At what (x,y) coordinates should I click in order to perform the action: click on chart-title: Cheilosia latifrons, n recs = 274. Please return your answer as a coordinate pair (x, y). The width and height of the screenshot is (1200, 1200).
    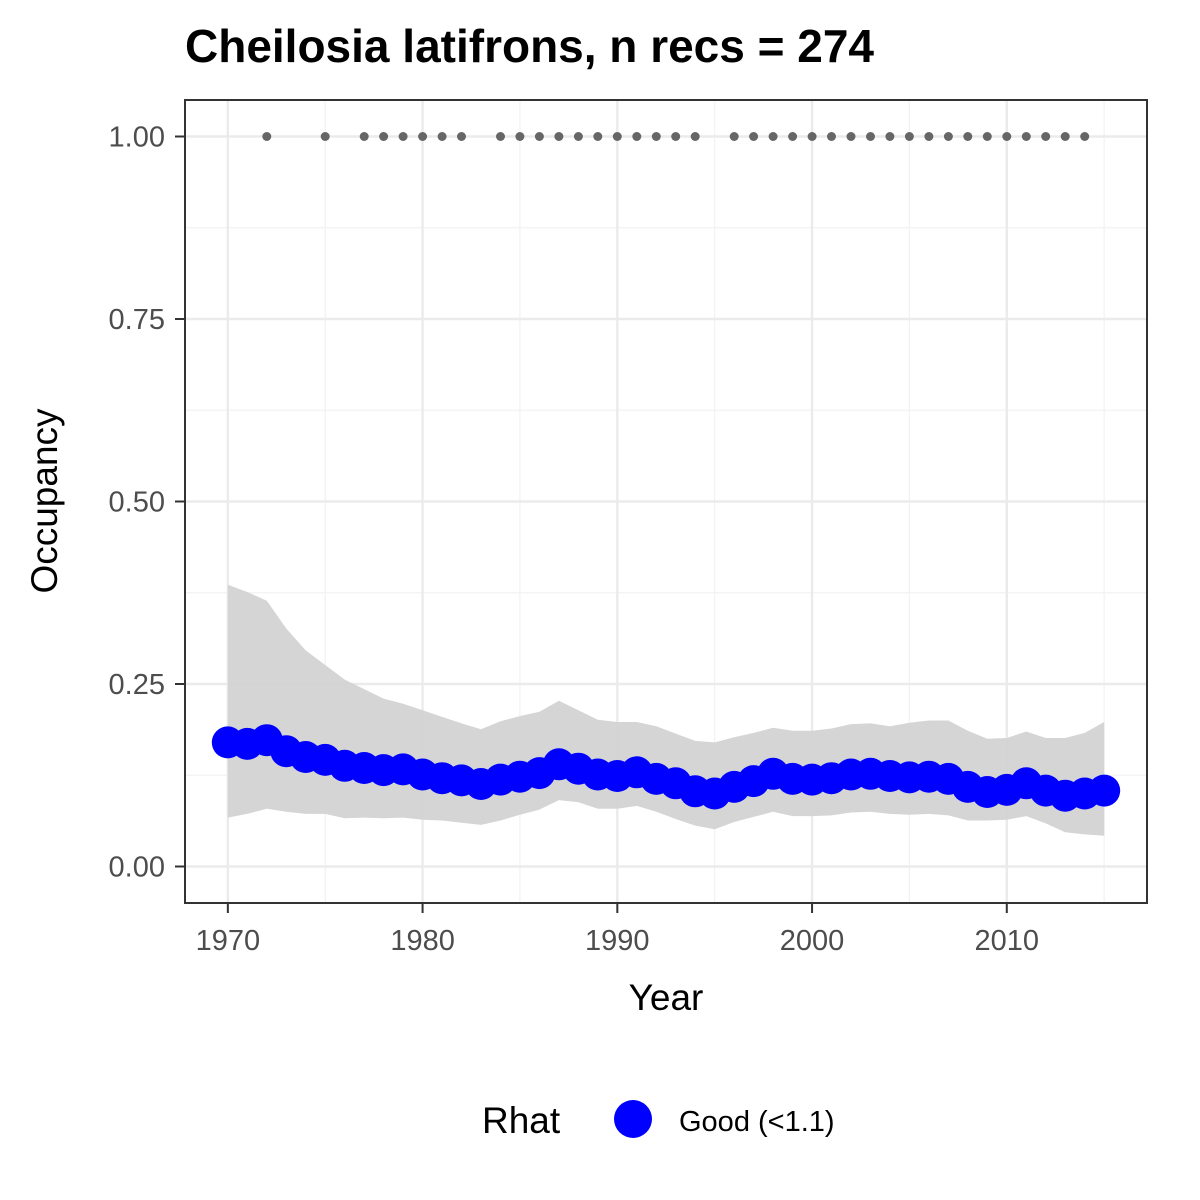
    Looking at the image, I should click on (529, 46).